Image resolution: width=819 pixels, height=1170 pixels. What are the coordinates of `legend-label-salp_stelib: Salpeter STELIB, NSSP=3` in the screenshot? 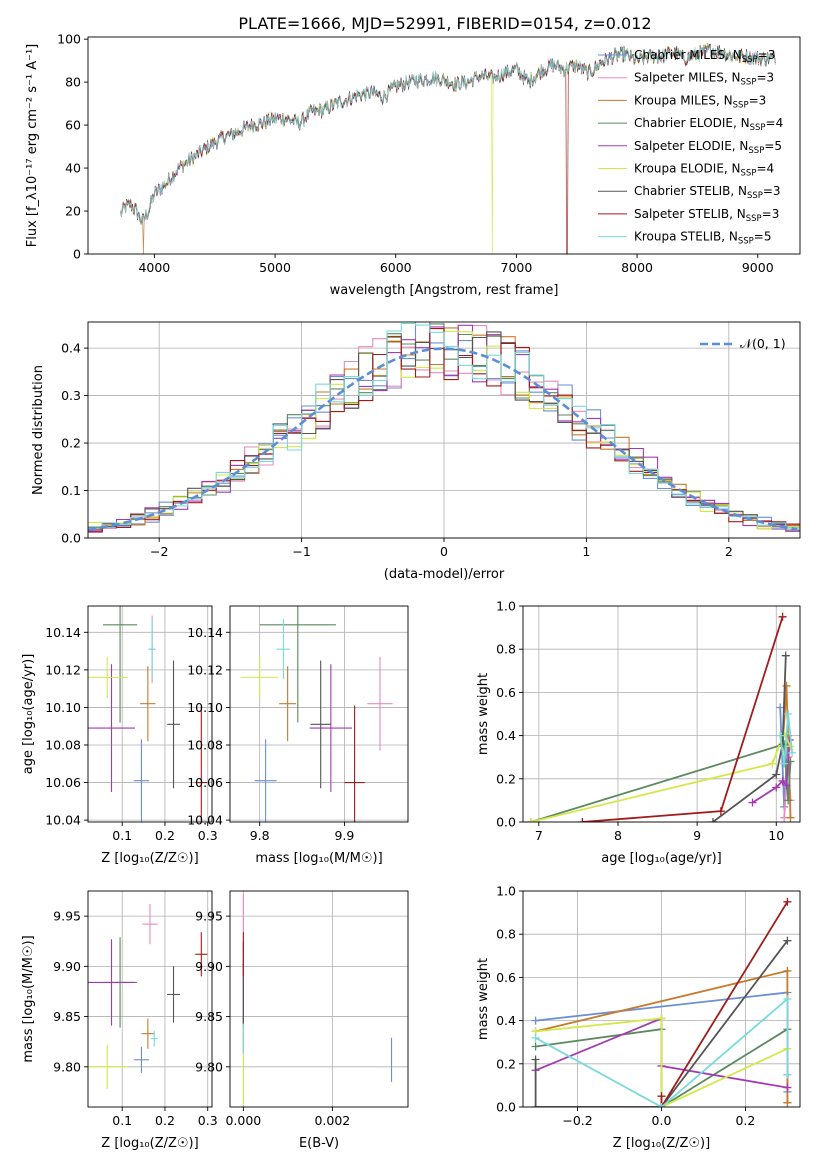 It's located at (706, 215).